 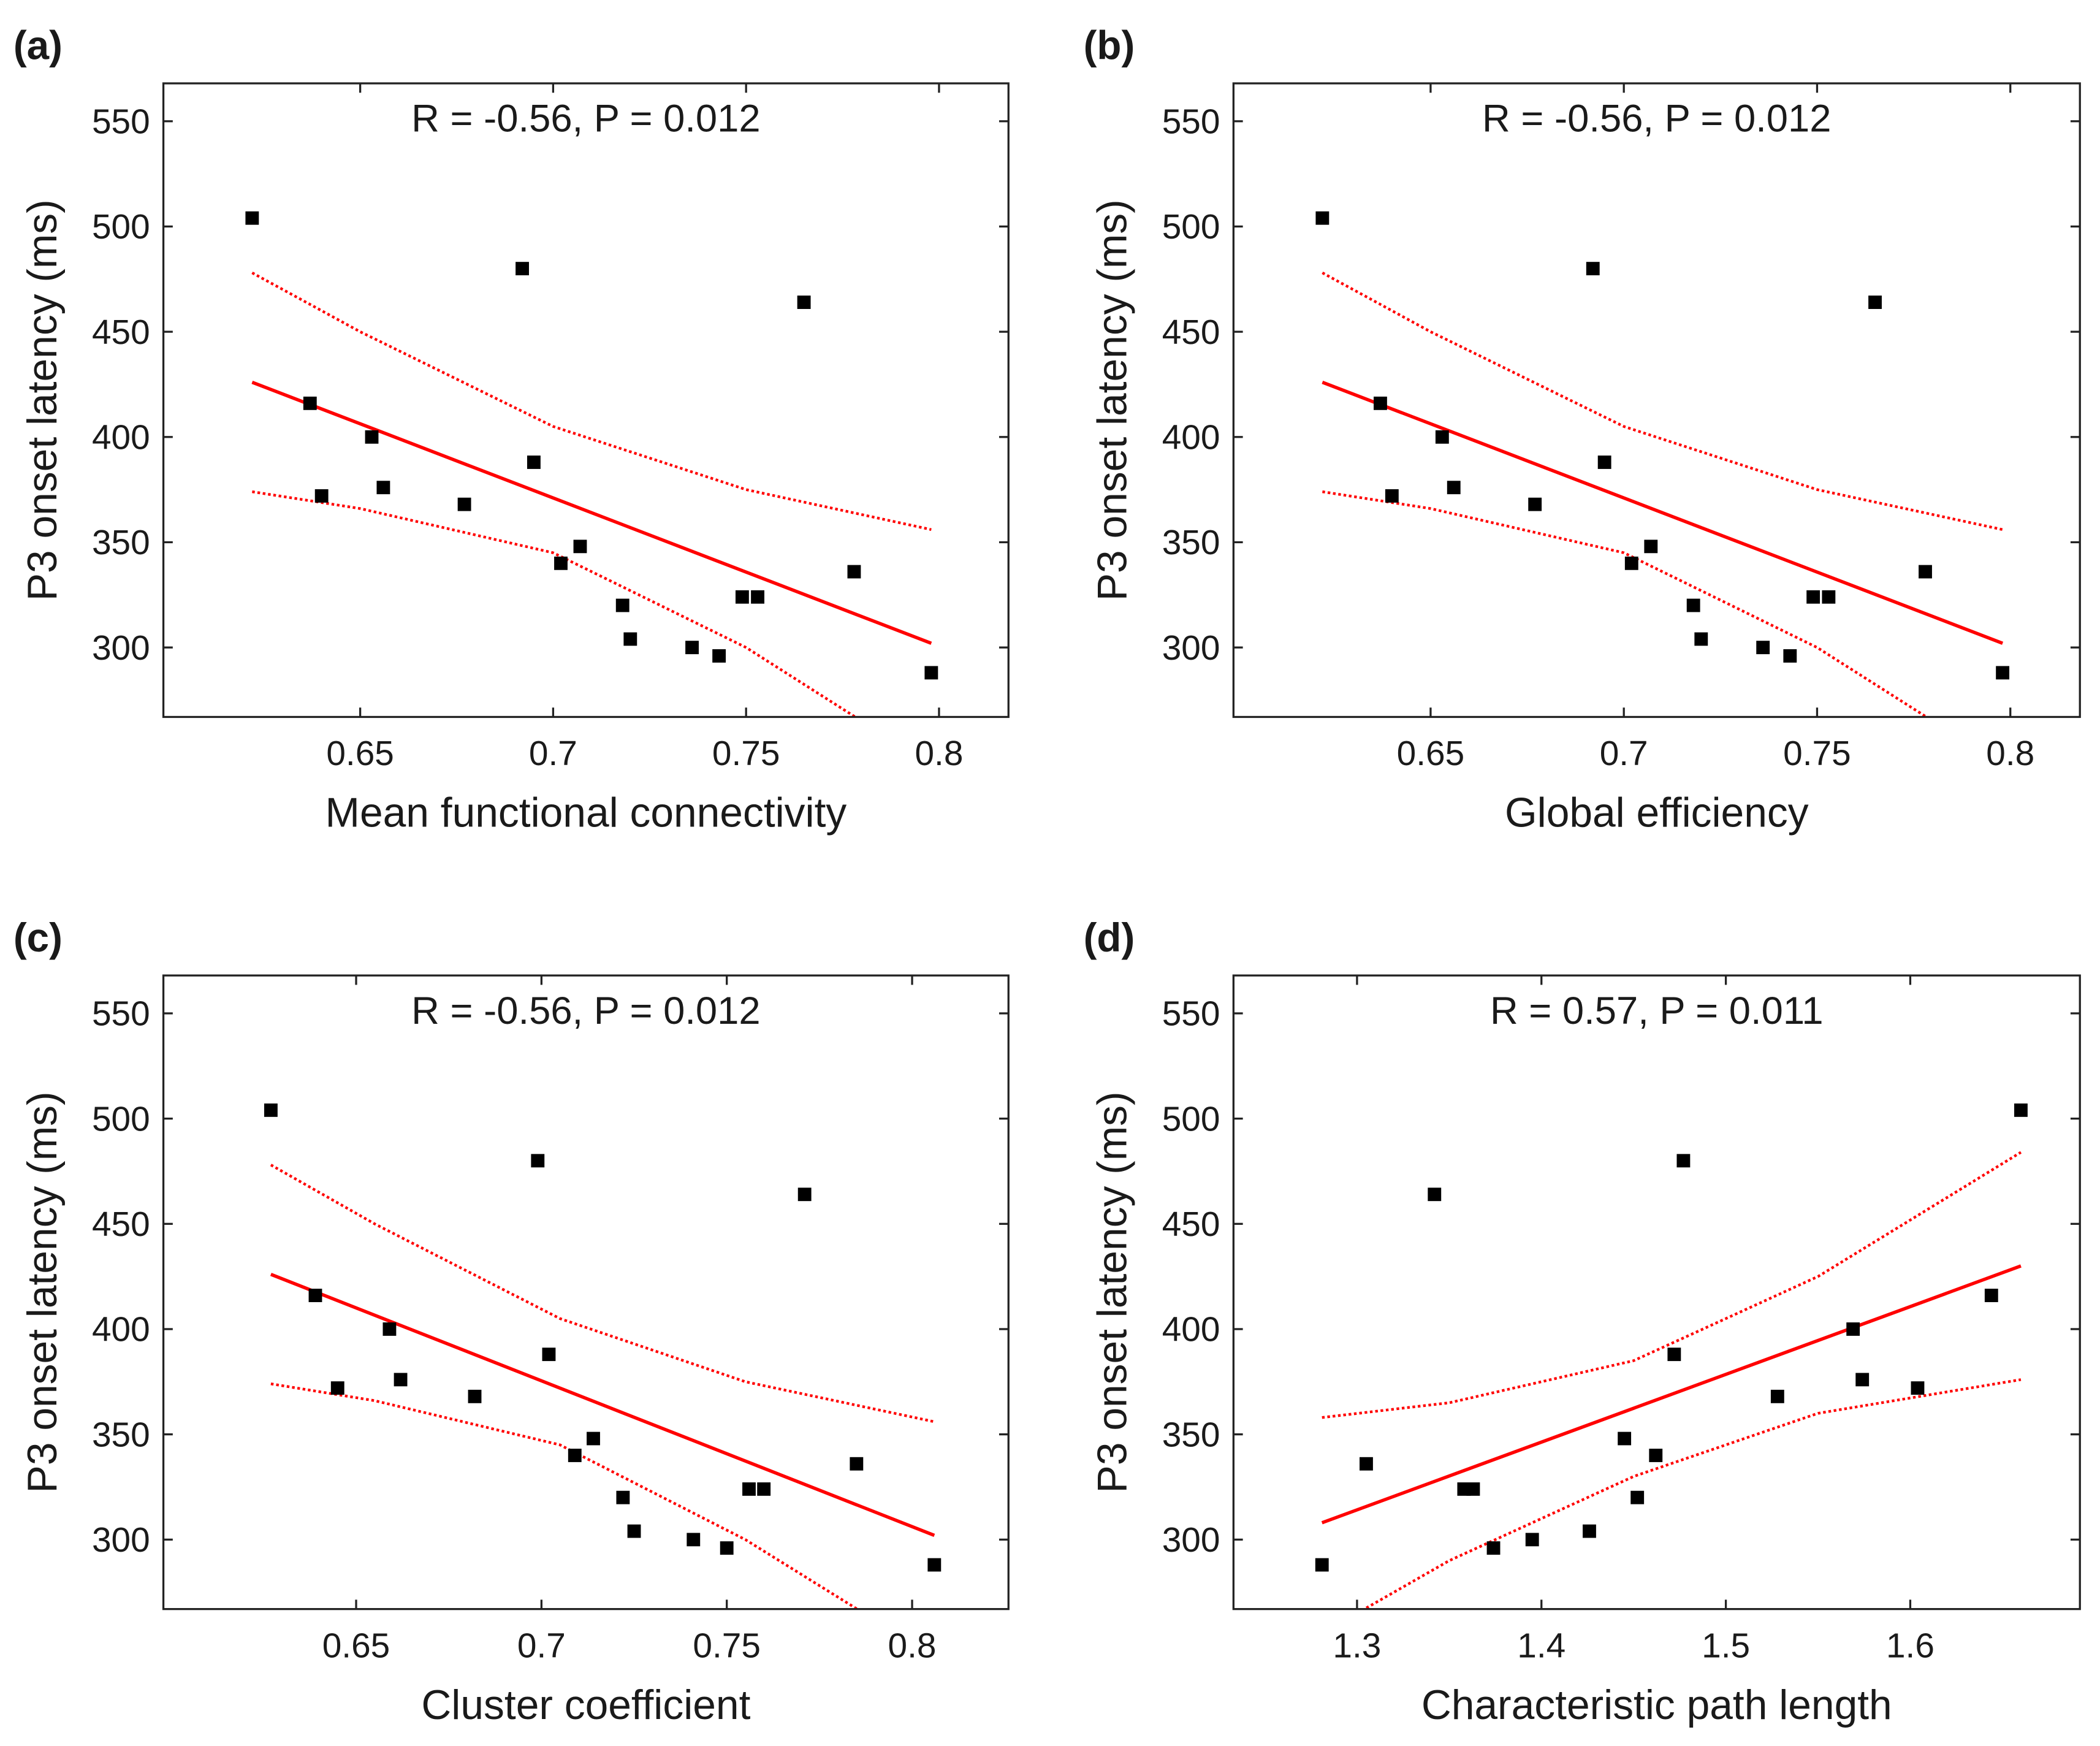 I want to click on x-tick-label: 1.6, so click(x=1911, y=1645).